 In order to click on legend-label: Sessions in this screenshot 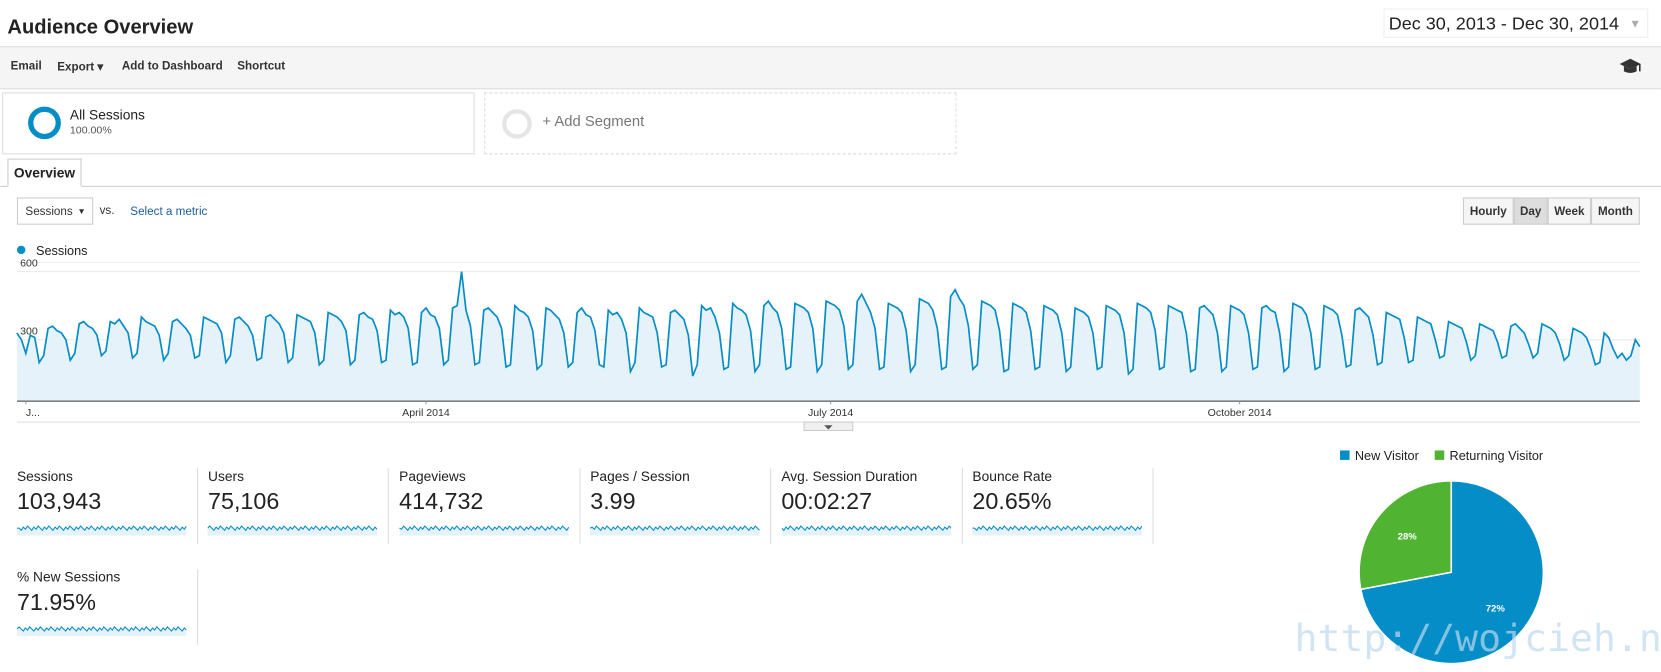, I will do `click(62, 251)`.